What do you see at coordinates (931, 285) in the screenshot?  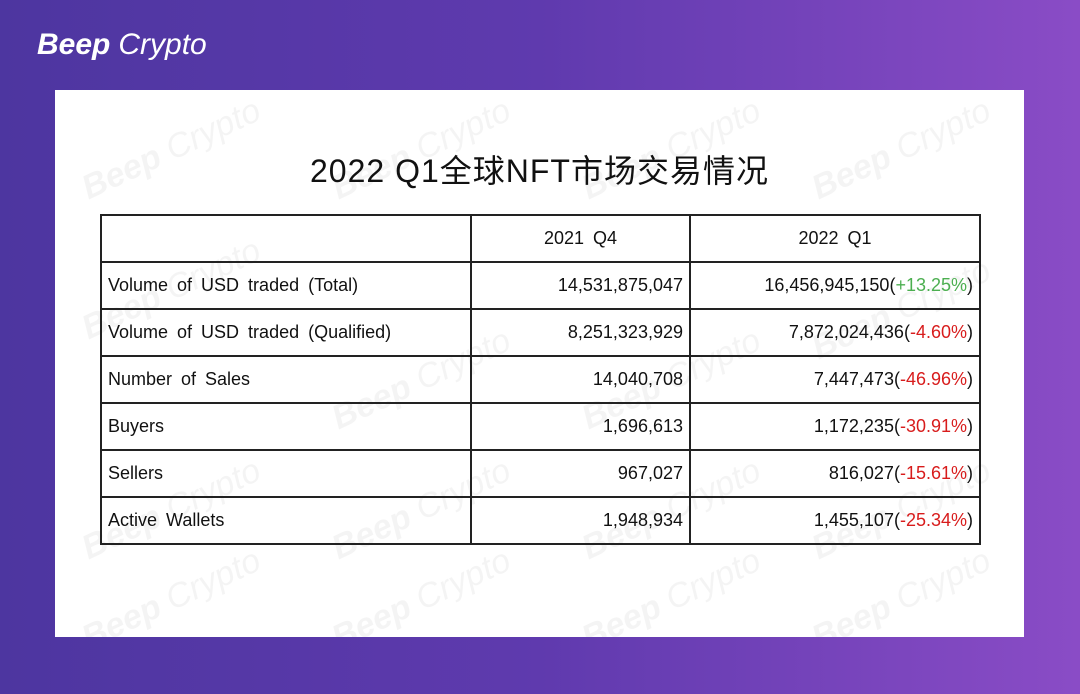 I see `change-badge: +13.25%` at bounding box center [931, 285].